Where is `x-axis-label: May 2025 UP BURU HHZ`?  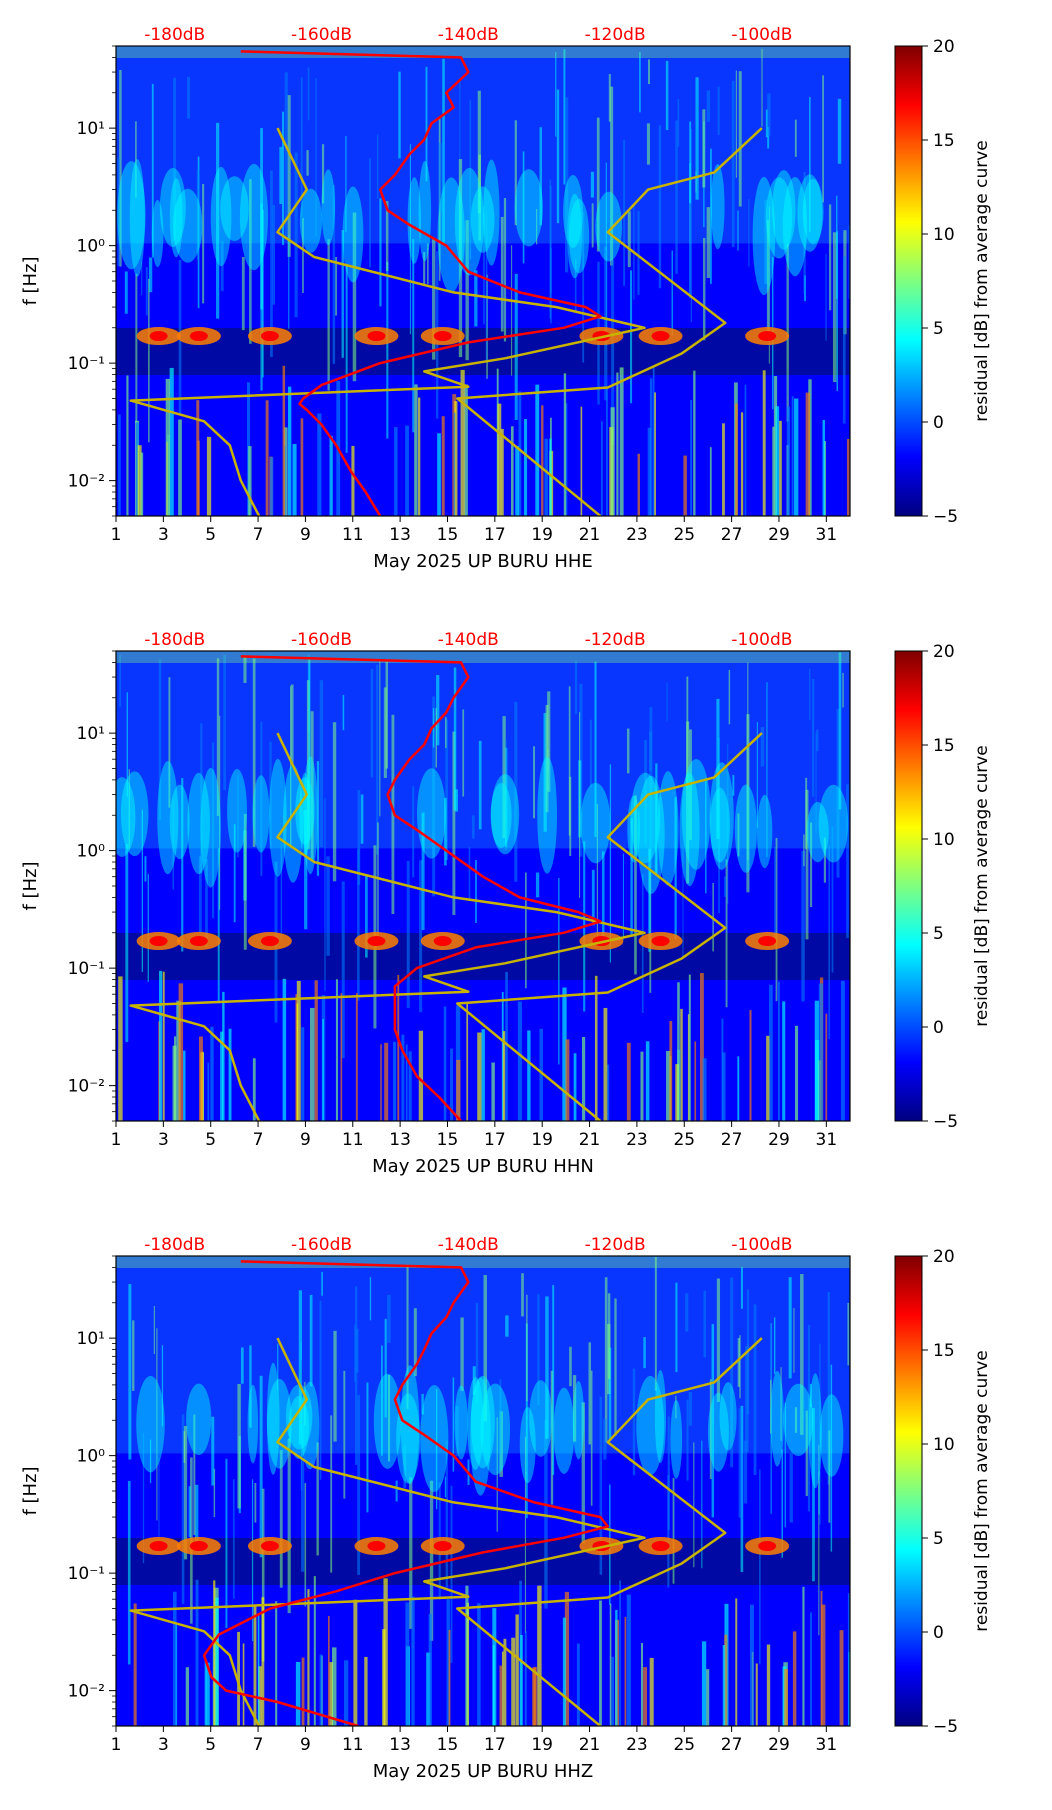
x-axis-label: May 2025 UP BURU HHZ is located at coordinates (483, 1771).